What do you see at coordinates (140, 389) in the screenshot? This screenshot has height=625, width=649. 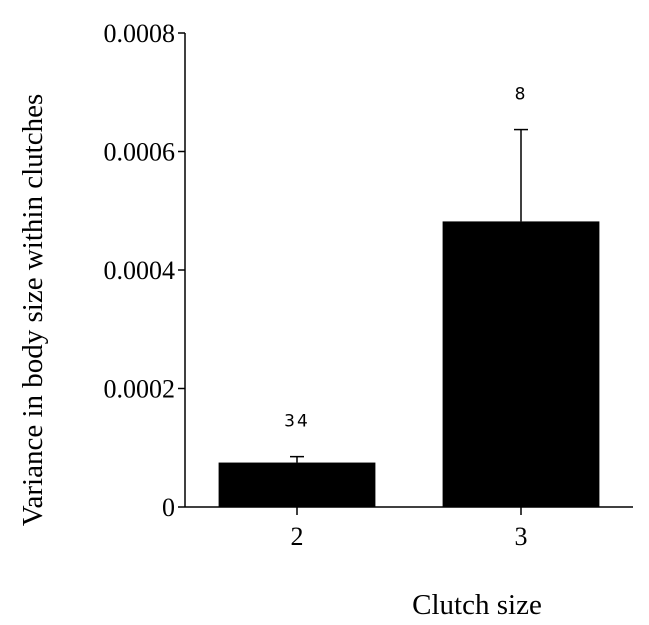 I see `y-tick-label: 0.0002` at bounding box center [140, 389].